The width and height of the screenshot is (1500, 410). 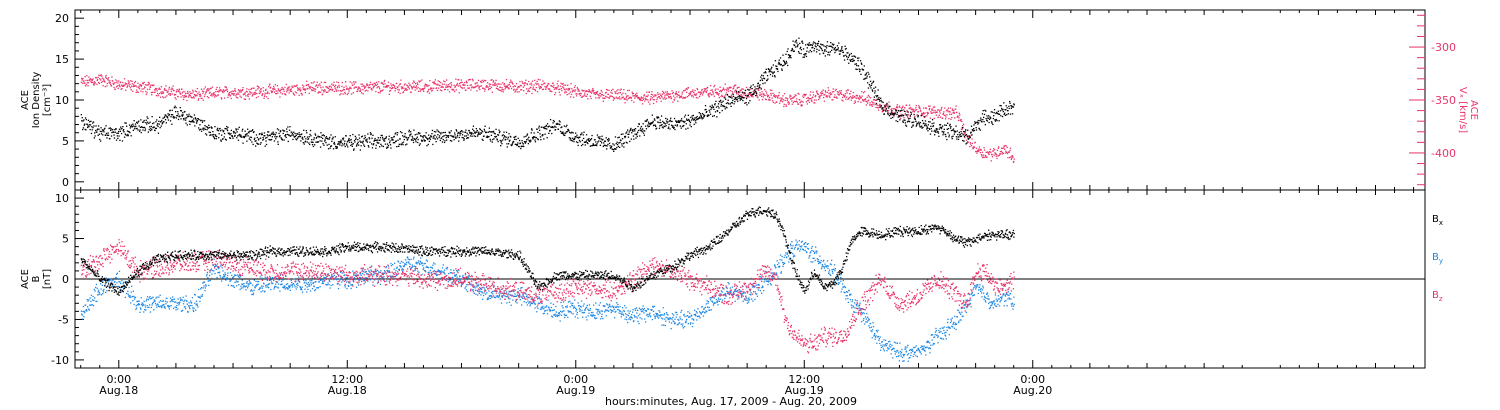 What do you see at coordinates (65, 279) in the screenshot?
I see `bottom-ytick-label: 0` at bounding box center [65, 279].